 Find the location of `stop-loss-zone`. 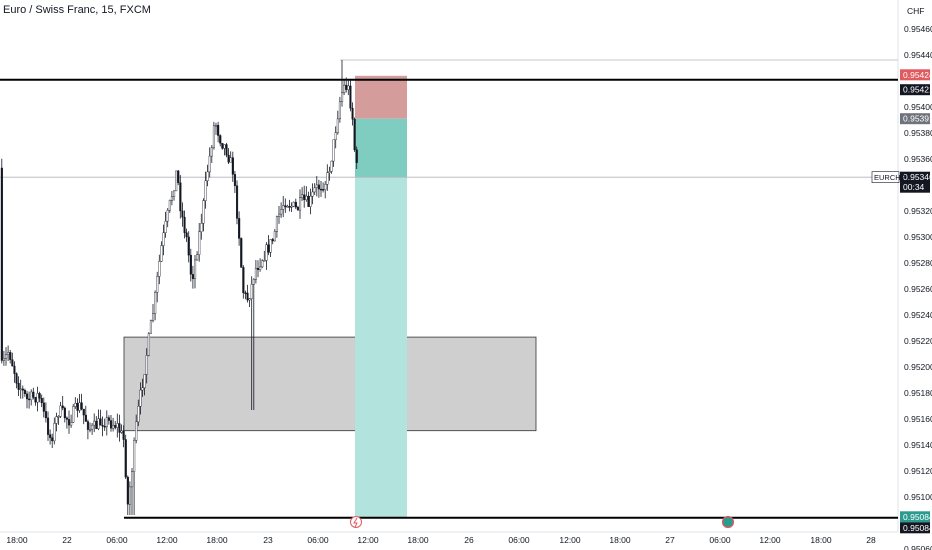

stop-loss-zone is located at coordinates (381, 97).